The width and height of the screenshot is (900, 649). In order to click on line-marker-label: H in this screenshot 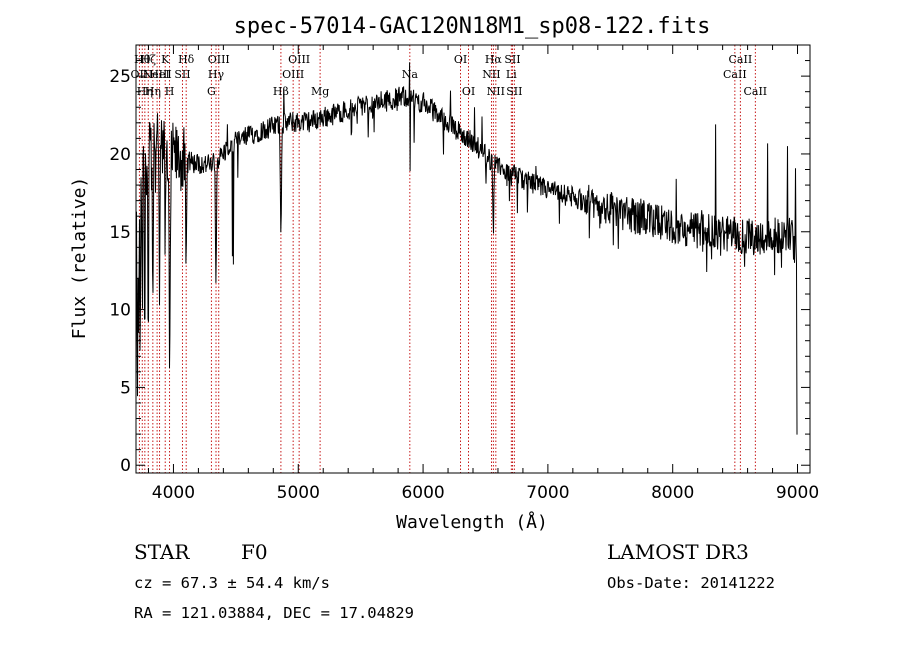, I will do `click(170, 91)`.